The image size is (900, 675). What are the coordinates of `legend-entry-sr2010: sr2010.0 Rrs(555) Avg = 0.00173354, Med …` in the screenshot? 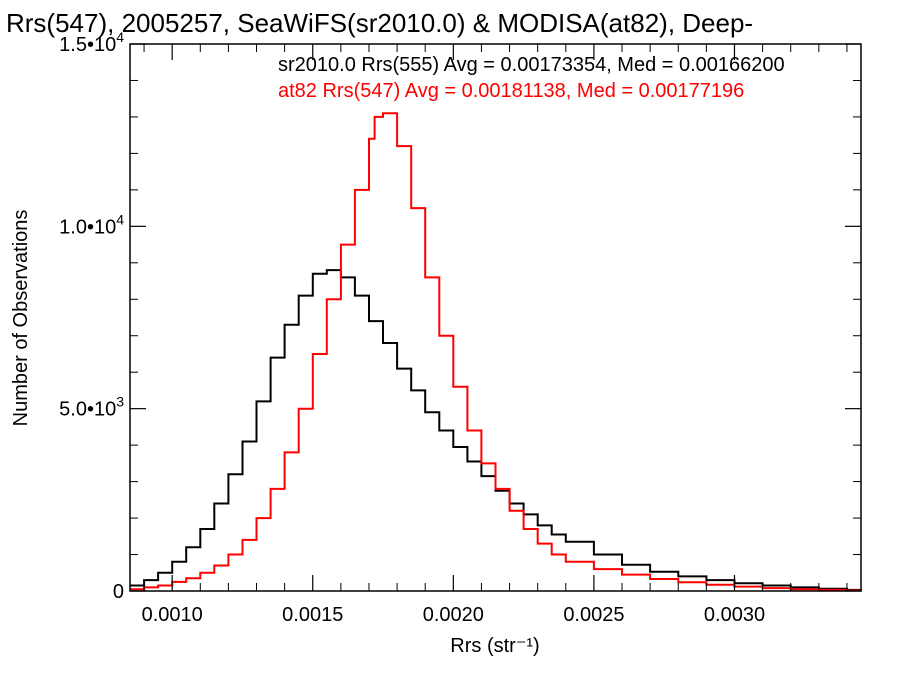 It's located at (531, 65).